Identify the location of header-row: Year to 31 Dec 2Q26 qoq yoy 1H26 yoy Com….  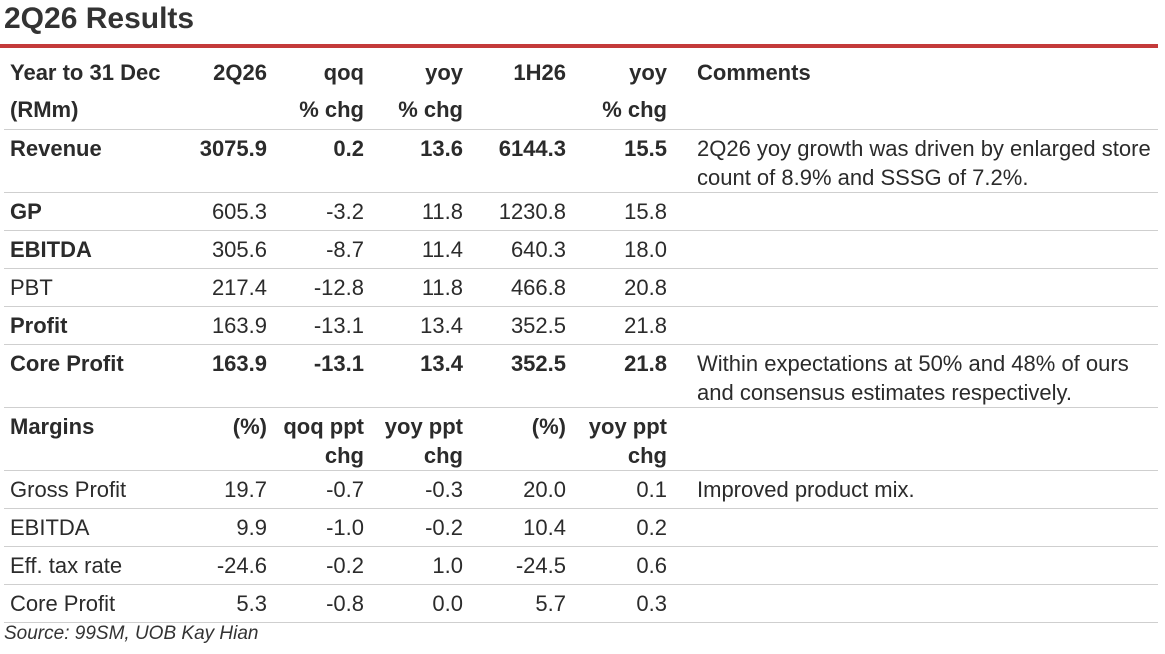
(581, 72).